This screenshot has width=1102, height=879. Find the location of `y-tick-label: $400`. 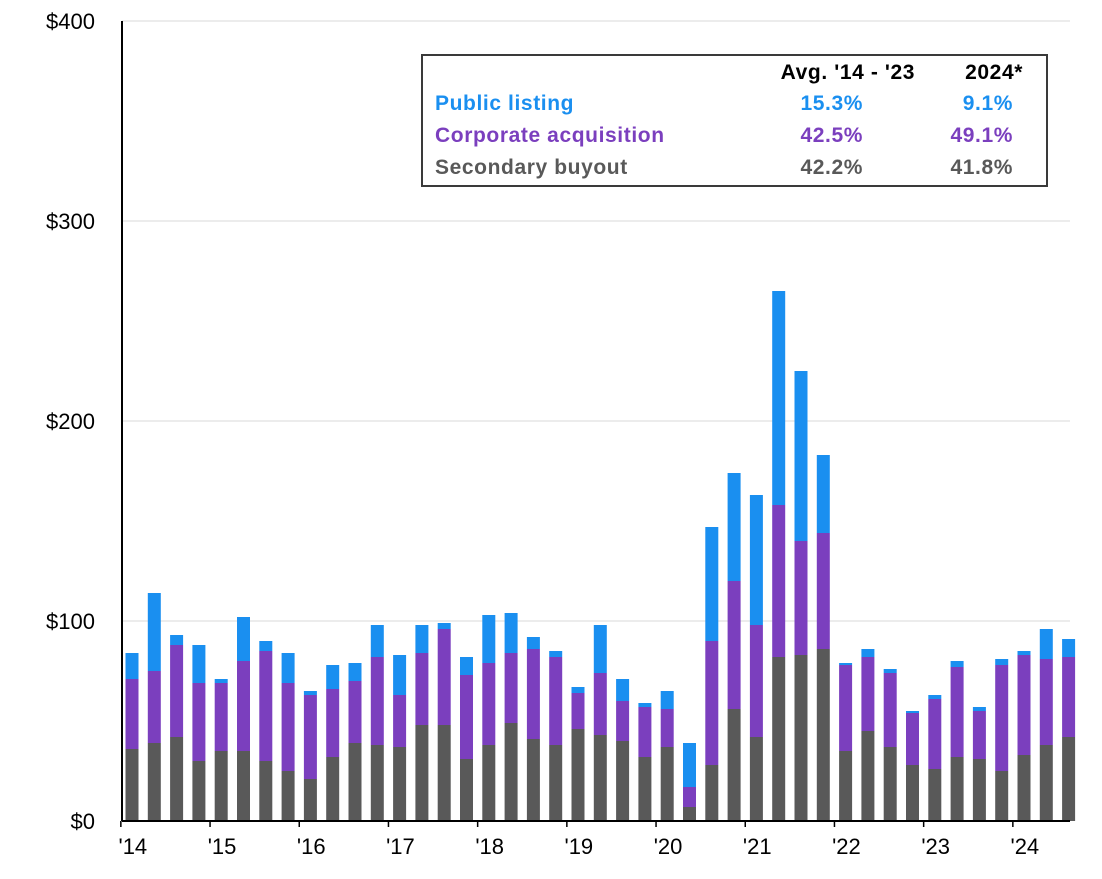

y-tick-label: $400 is located at coordinates (70, 21).